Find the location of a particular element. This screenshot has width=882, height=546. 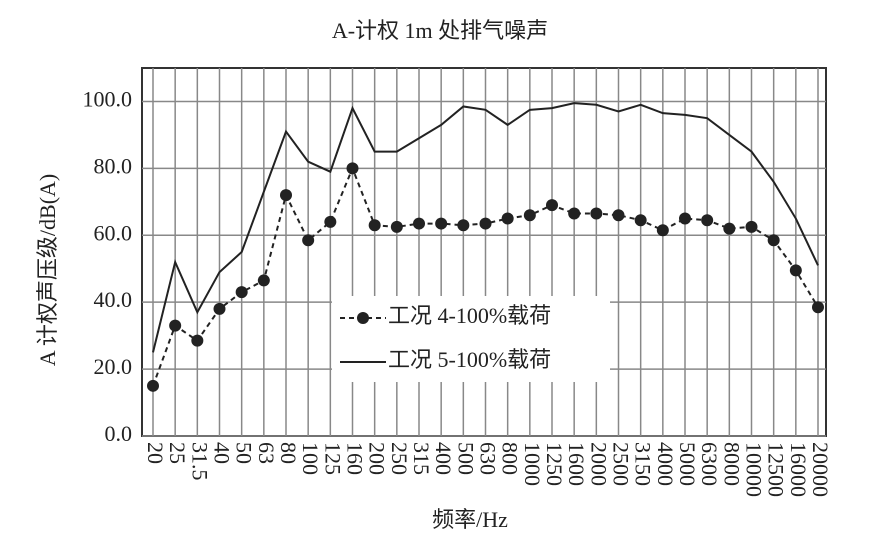

y-axis-label: A 计权声压级/dB(A) is located at coordinates (47, 270).